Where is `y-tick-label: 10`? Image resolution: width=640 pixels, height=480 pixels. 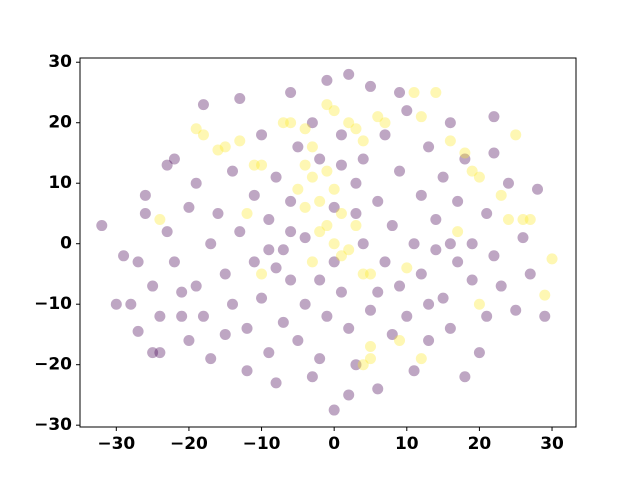
y-tick-label: 10 is located at coordinates (60, 183).